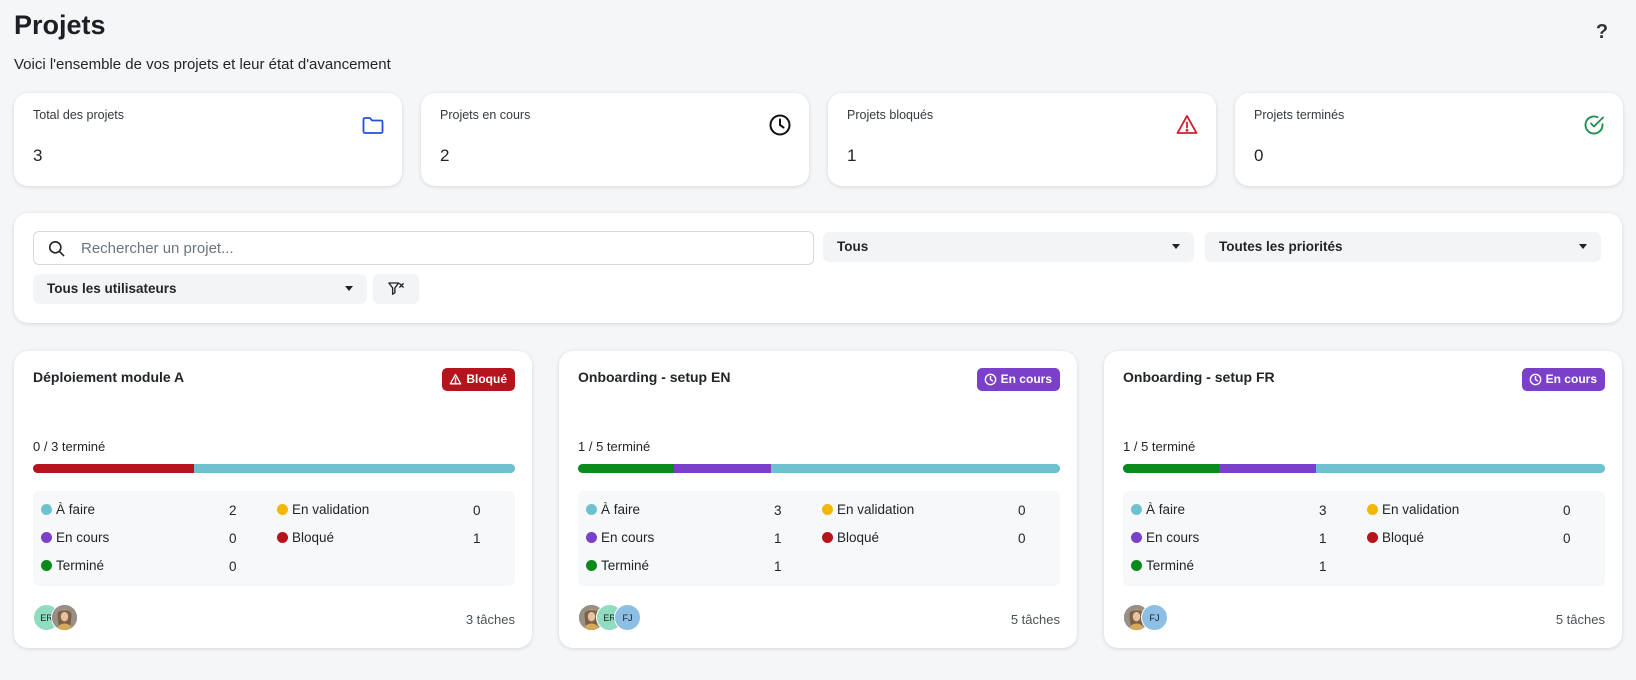 The width and height of the screenshot is (1636, 680). What do you see at coordinates (112, 288) in the screenshot?
I see `user-filter-value: Tous les utilisateurs` at bounding box center [112, 288].